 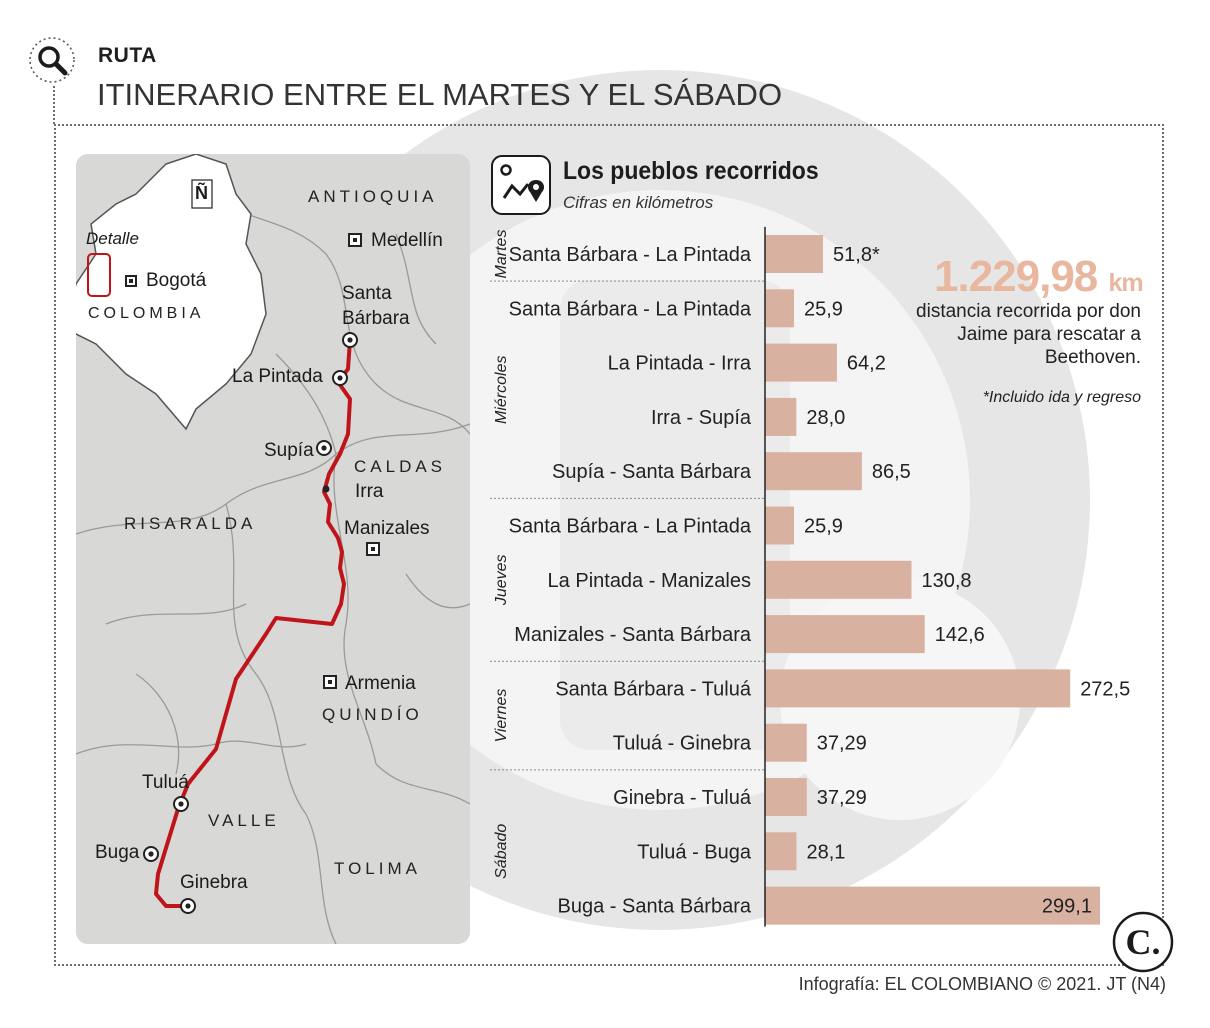 I want to click on region-tolima: TOLIMA, so click(x=377, y=868).